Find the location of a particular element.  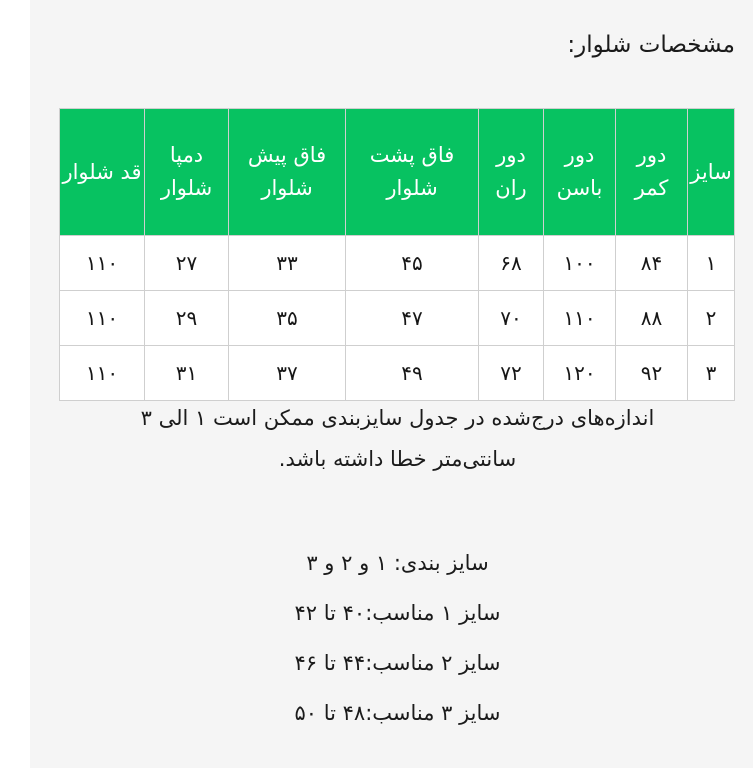

cell-thigh: ۷۰ is located at coordinates (511, 318).